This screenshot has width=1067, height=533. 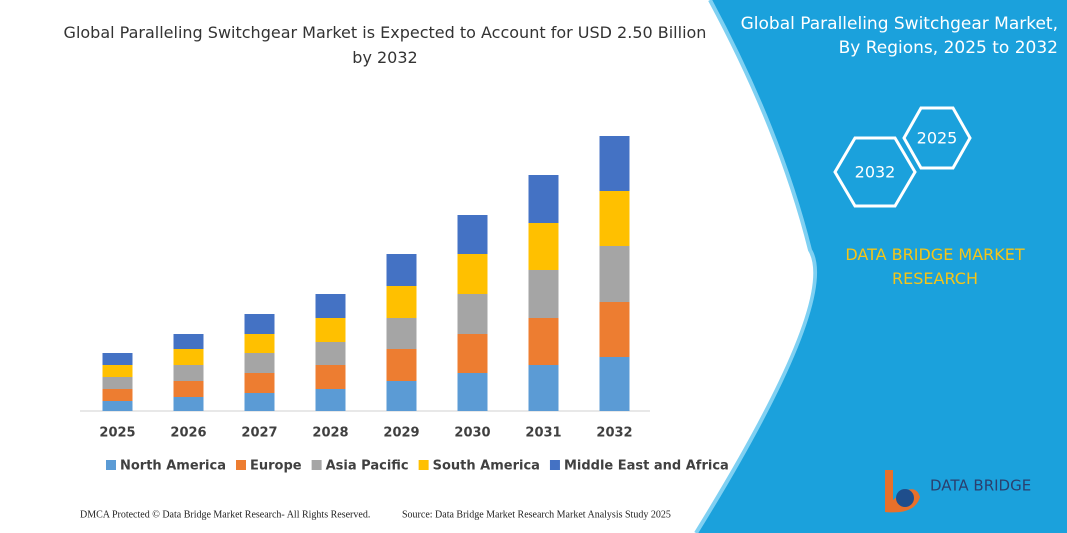 What do you see at coordinates (980, 486) in the screenshot?
I see `logo-text: DATA BRIDGE` at bounding box center [980, 486].